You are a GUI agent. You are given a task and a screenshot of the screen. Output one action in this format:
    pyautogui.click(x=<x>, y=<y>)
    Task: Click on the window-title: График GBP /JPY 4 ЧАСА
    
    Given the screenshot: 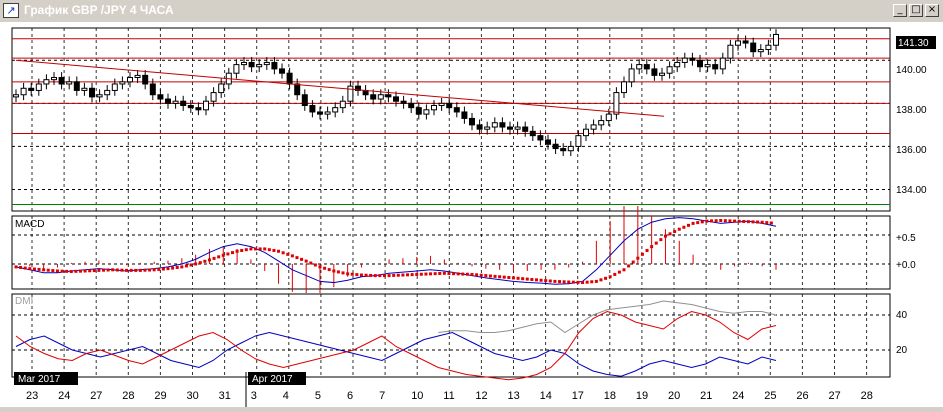 What is the action you would take?
    pyautogui.click(x=99, y=10)
    